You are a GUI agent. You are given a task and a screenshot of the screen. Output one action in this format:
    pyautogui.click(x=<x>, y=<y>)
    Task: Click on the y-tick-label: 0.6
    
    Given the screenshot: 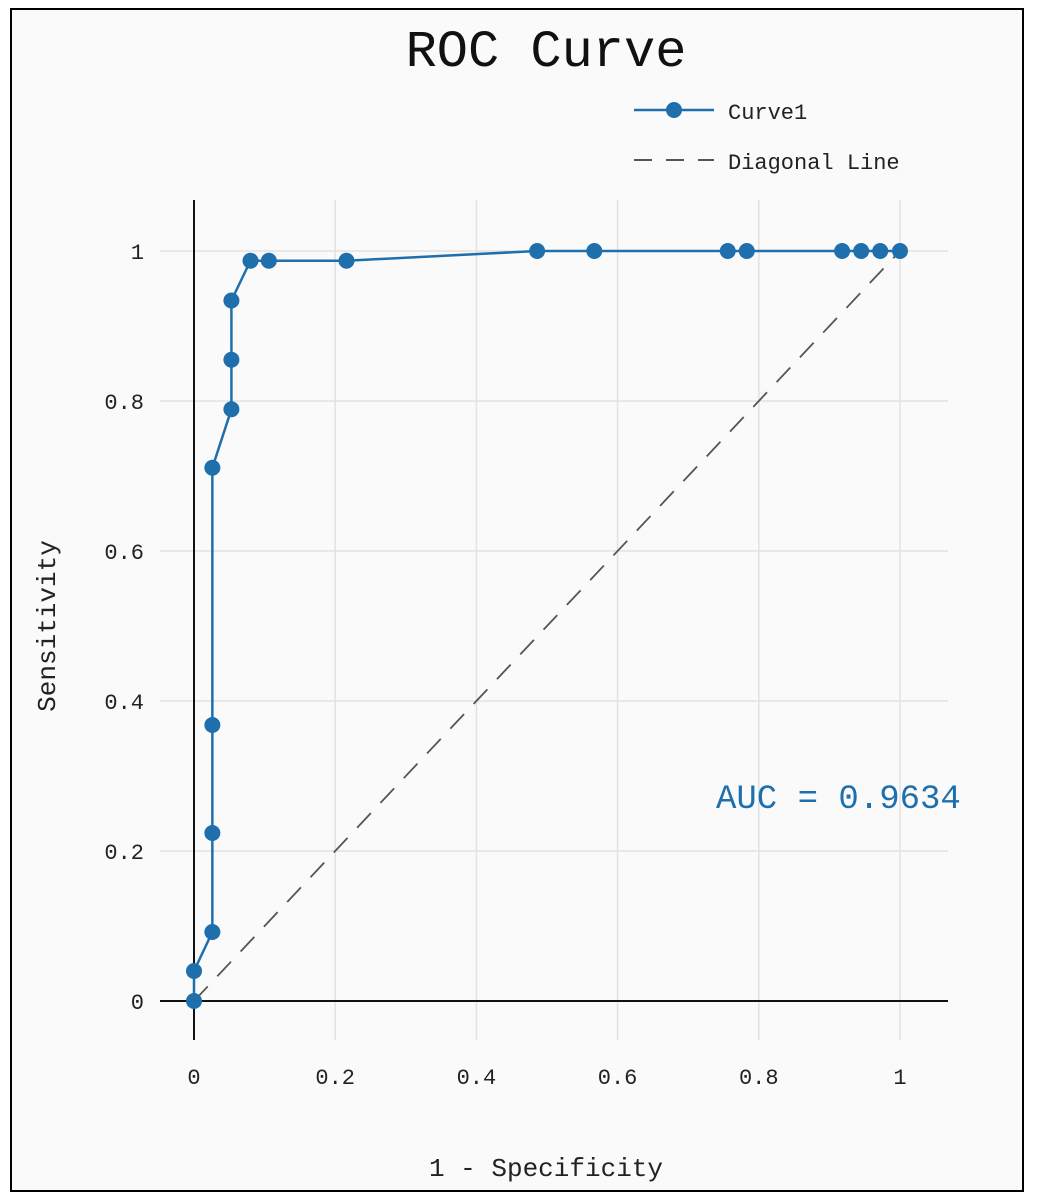 What is the action you would take?
    pyautogui.click(x=124, y=553)
    